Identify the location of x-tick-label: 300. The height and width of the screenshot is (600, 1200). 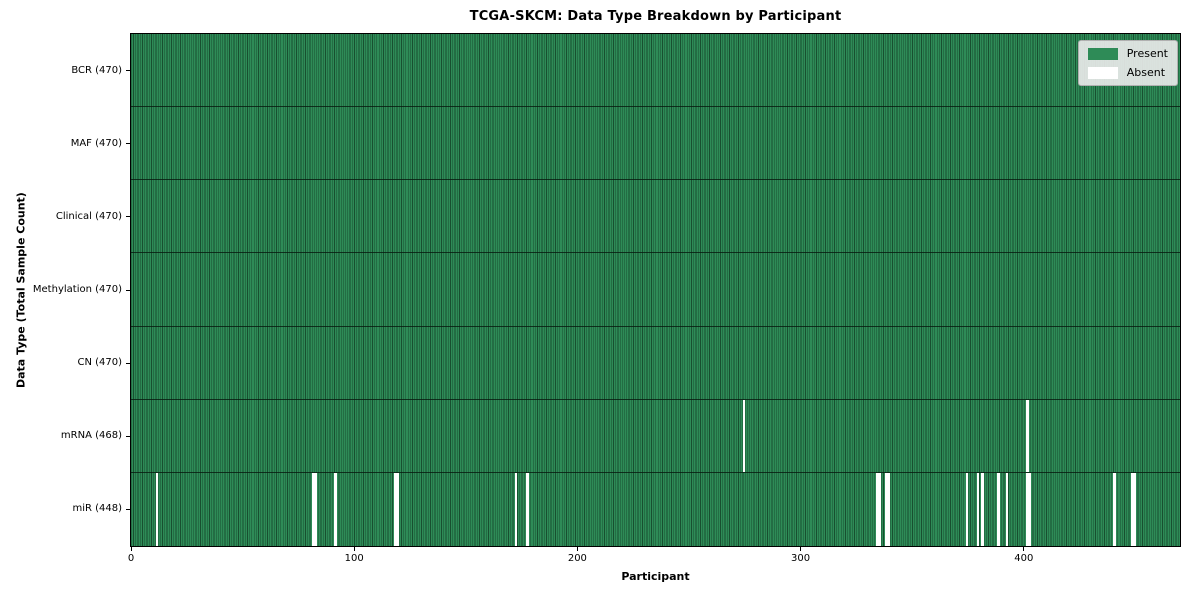
(801, 558).